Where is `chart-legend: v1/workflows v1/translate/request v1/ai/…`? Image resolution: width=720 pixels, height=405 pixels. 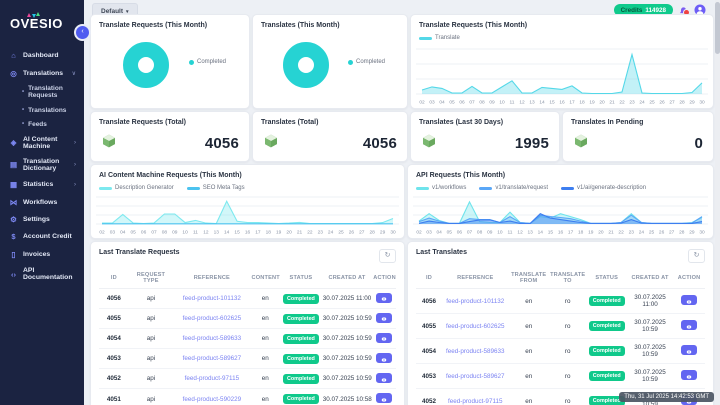 chart-legend: v1/workflows v1/translate/request v1/ai/… is located at coordinates (560, 185).